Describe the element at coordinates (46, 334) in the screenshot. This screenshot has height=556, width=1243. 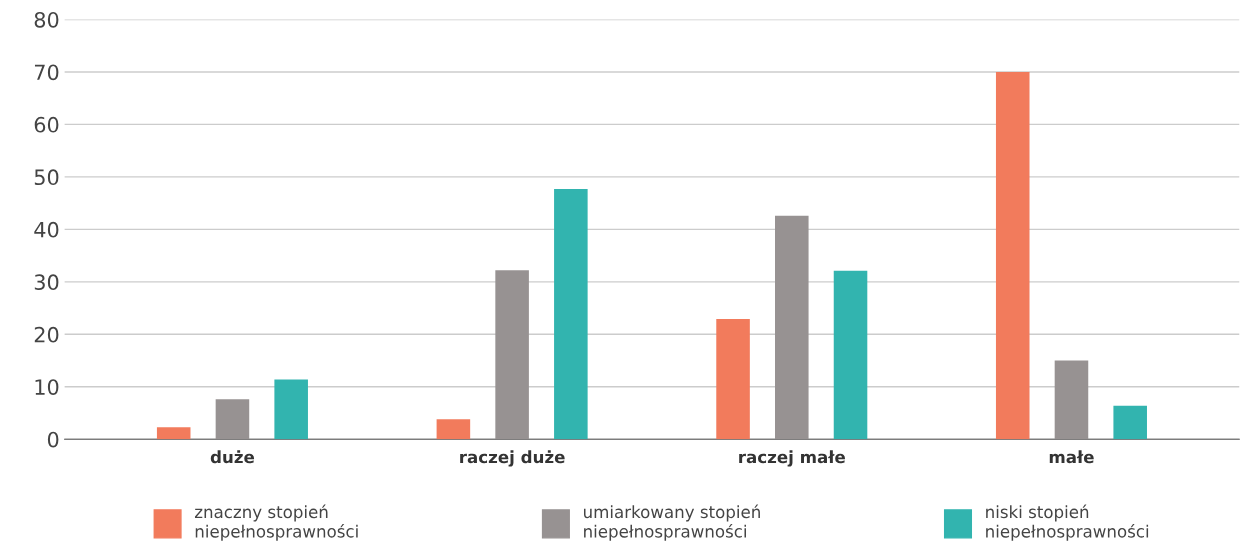
I see `y-tick-label: 20` at that location.